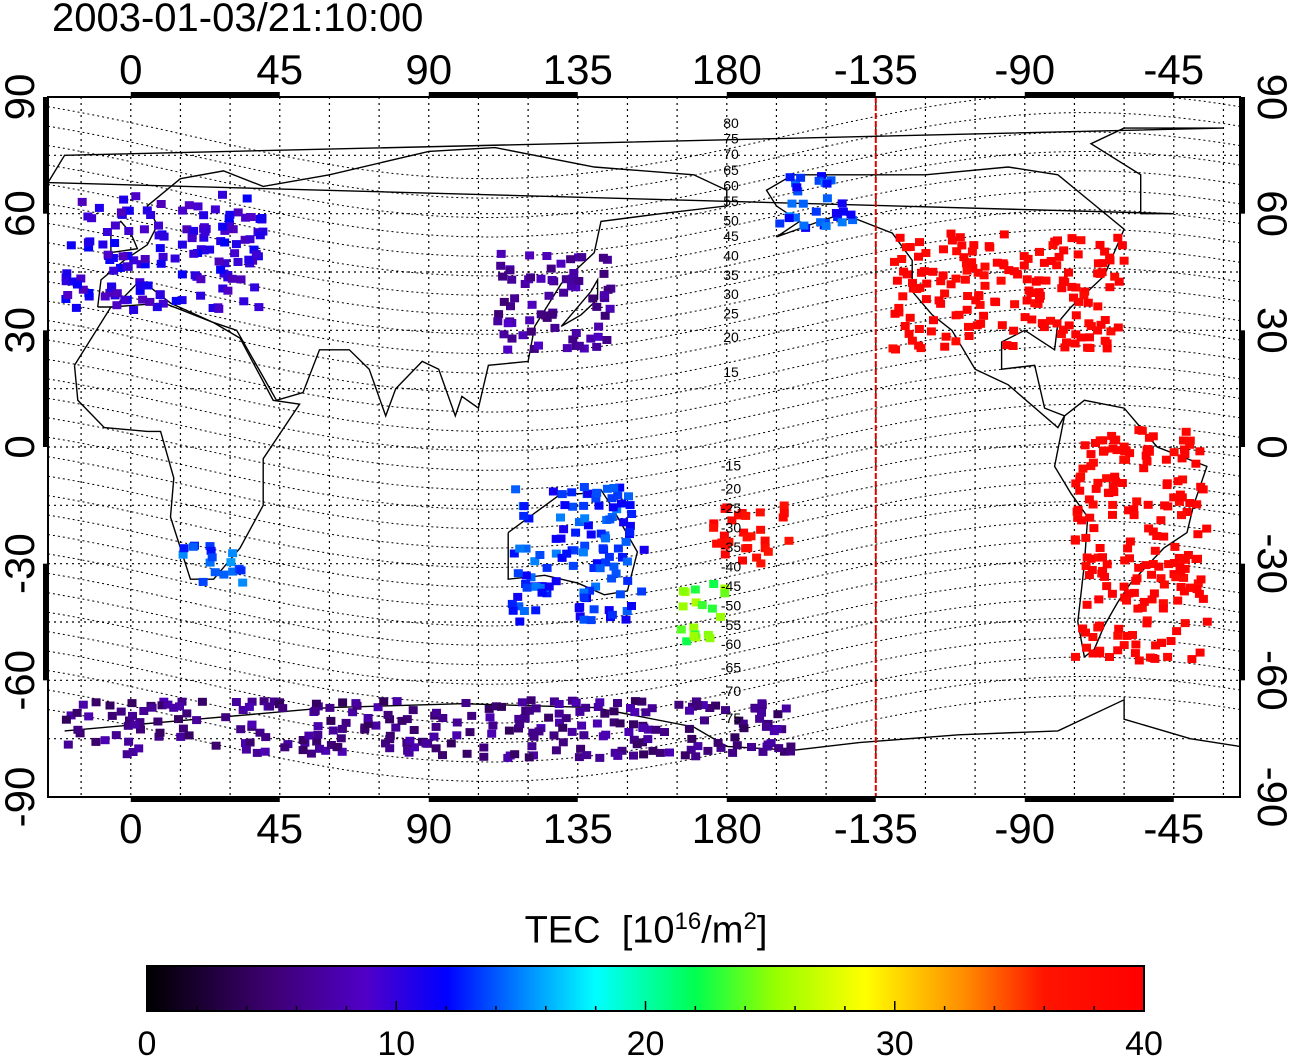 Image resolution: width=1292 pixels, height=1057 pixels. I want to click on y-tick-right: 0, so click(1270, 446).